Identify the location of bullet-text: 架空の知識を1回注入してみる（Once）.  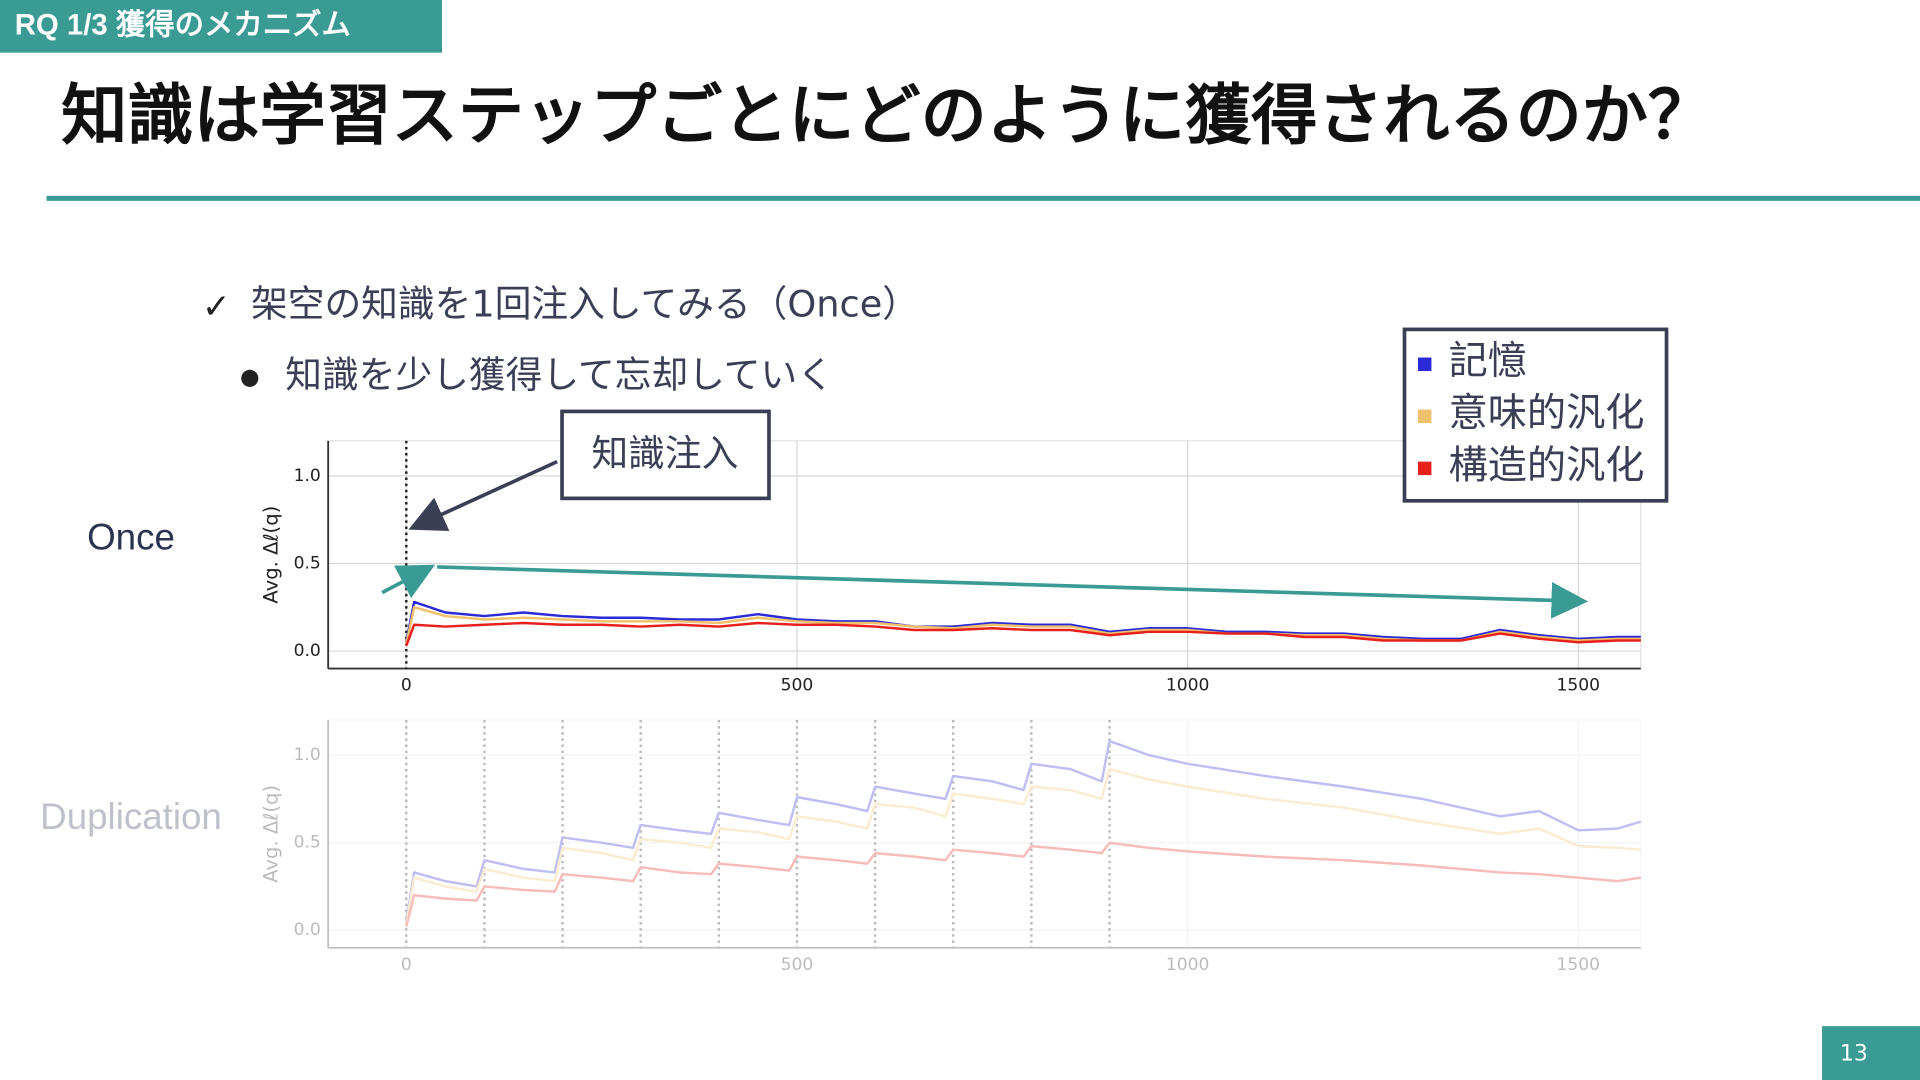
(585, 304).